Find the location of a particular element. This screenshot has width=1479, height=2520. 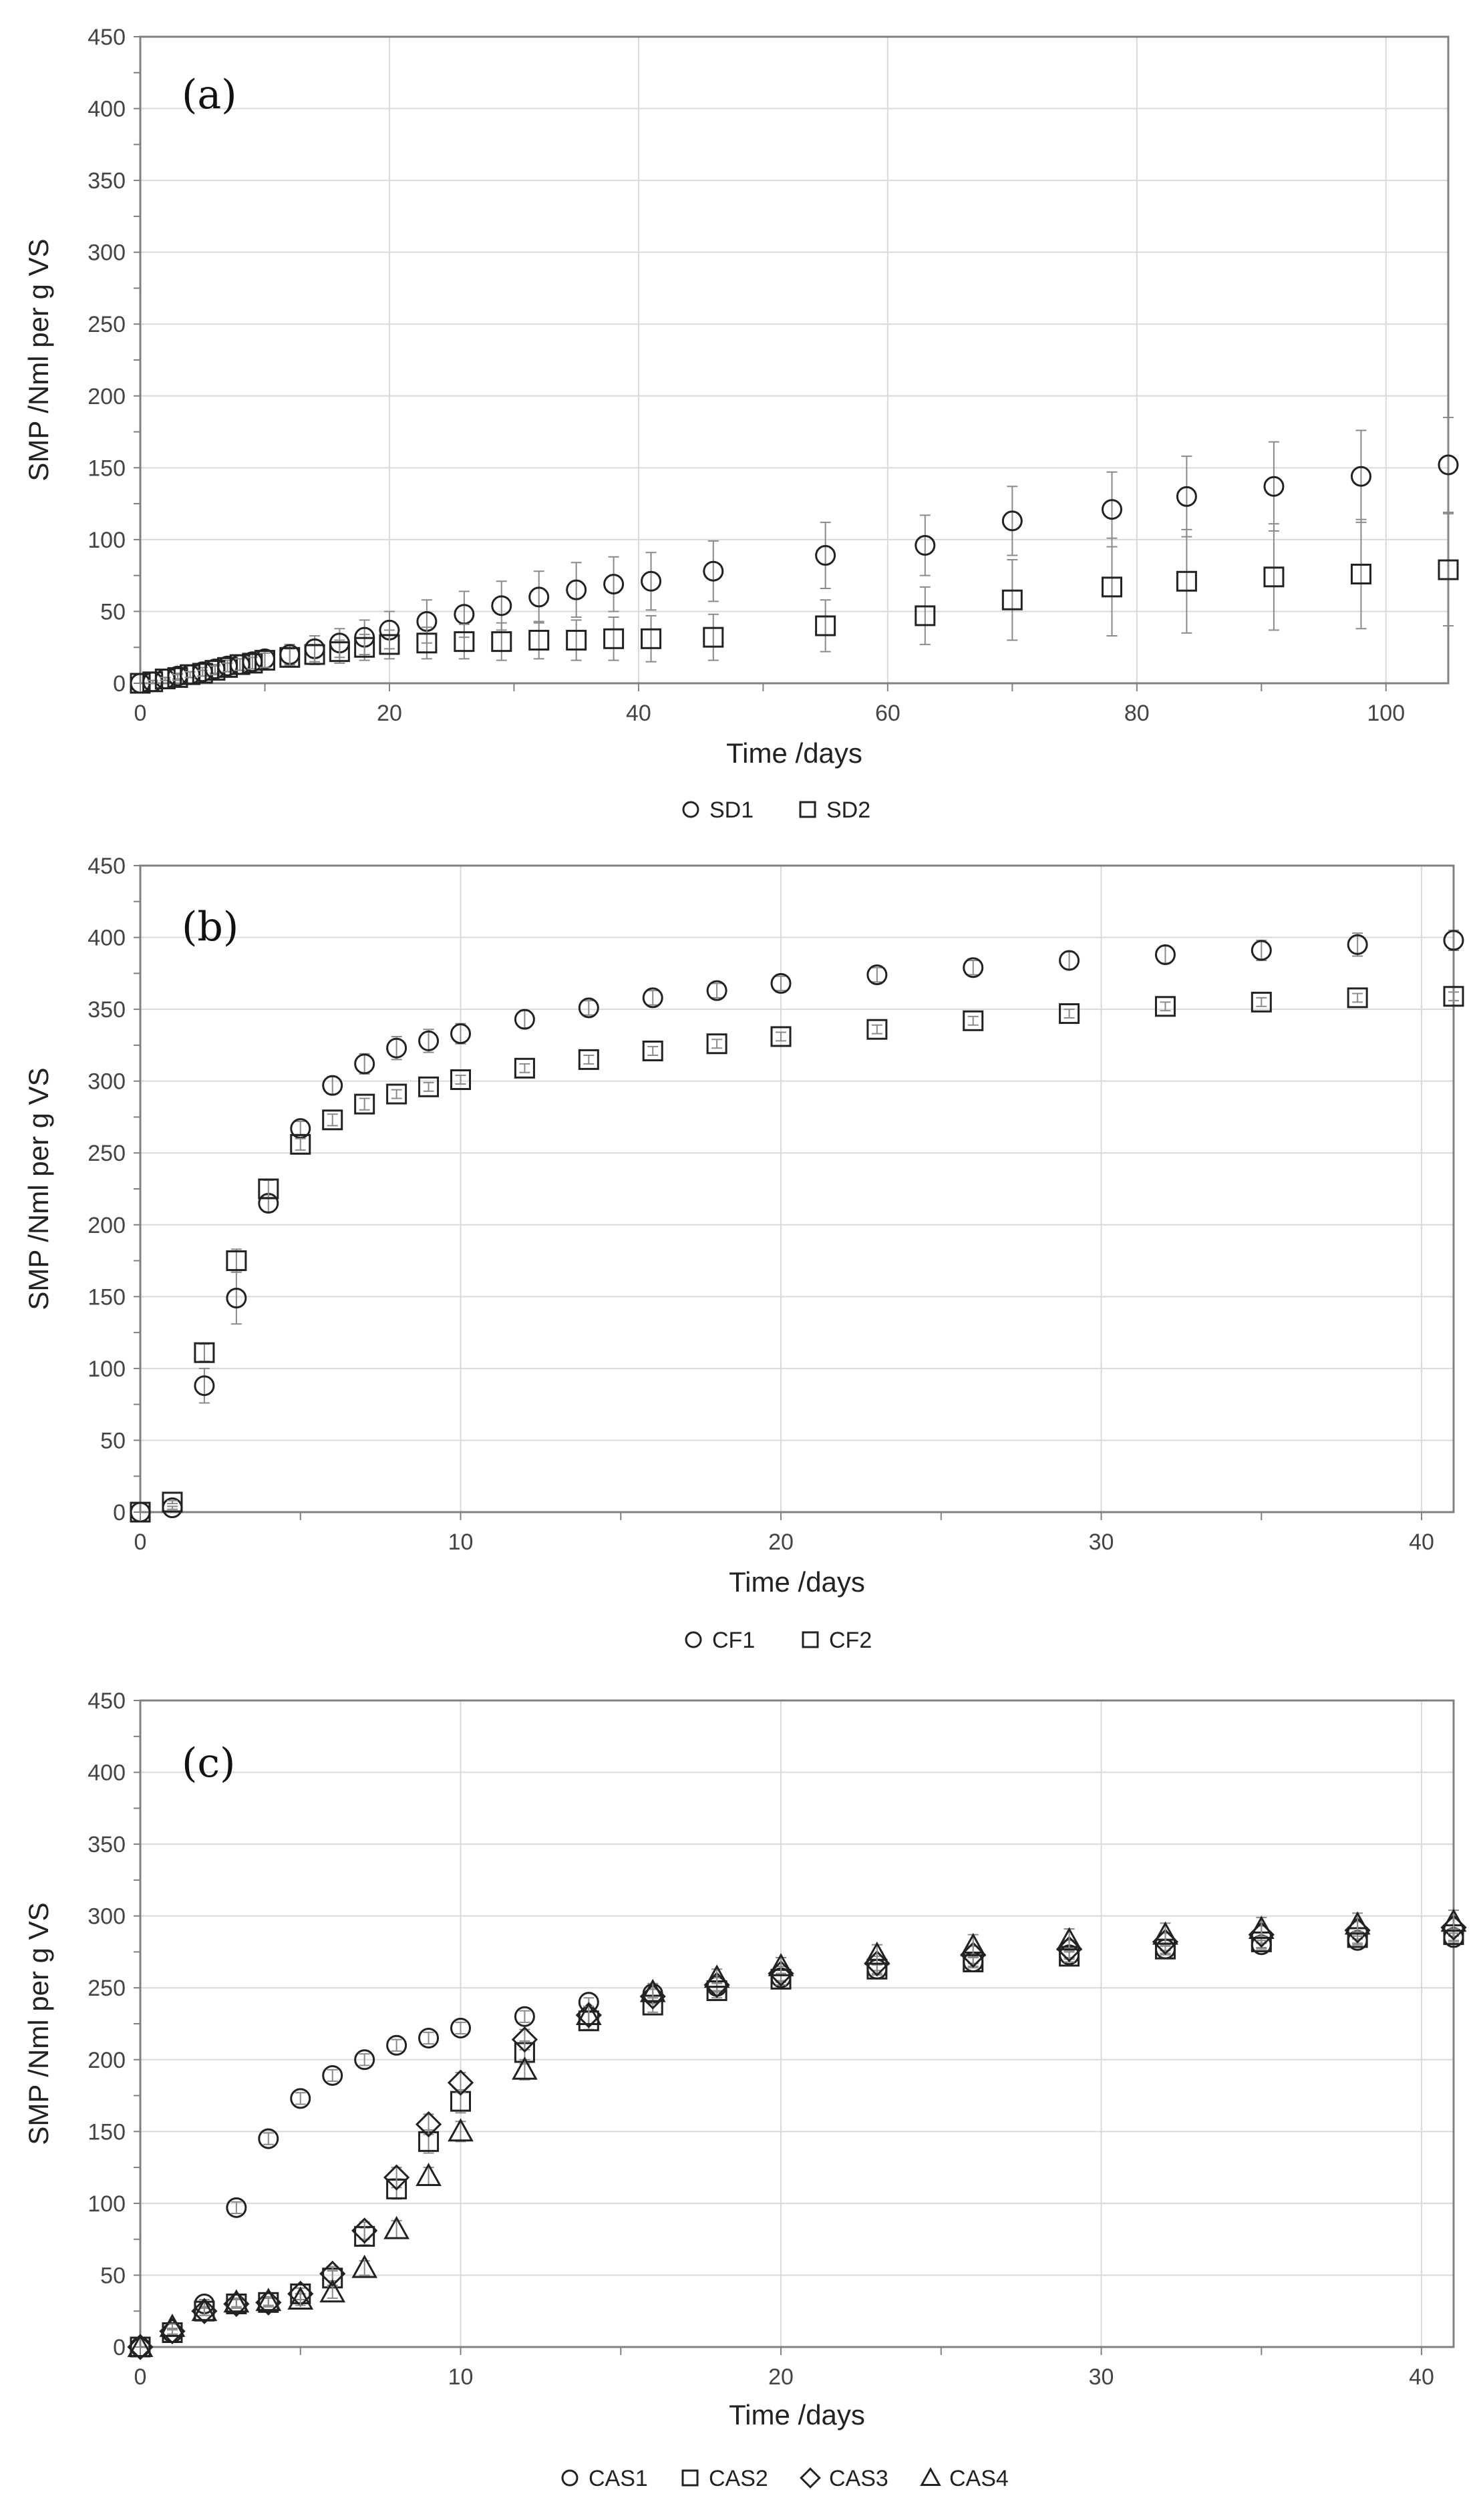

x-tick-label: 40 is located at coordinates (1421, 2377).